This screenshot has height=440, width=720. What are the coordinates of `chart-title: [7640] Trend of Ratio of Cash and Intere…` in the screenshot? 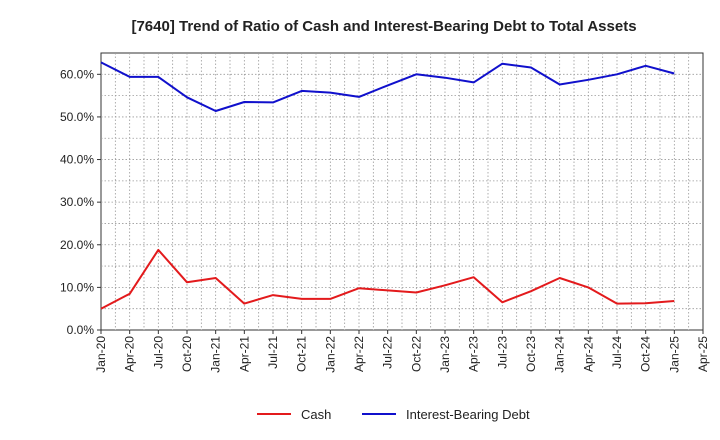 It's located at (383, 26).